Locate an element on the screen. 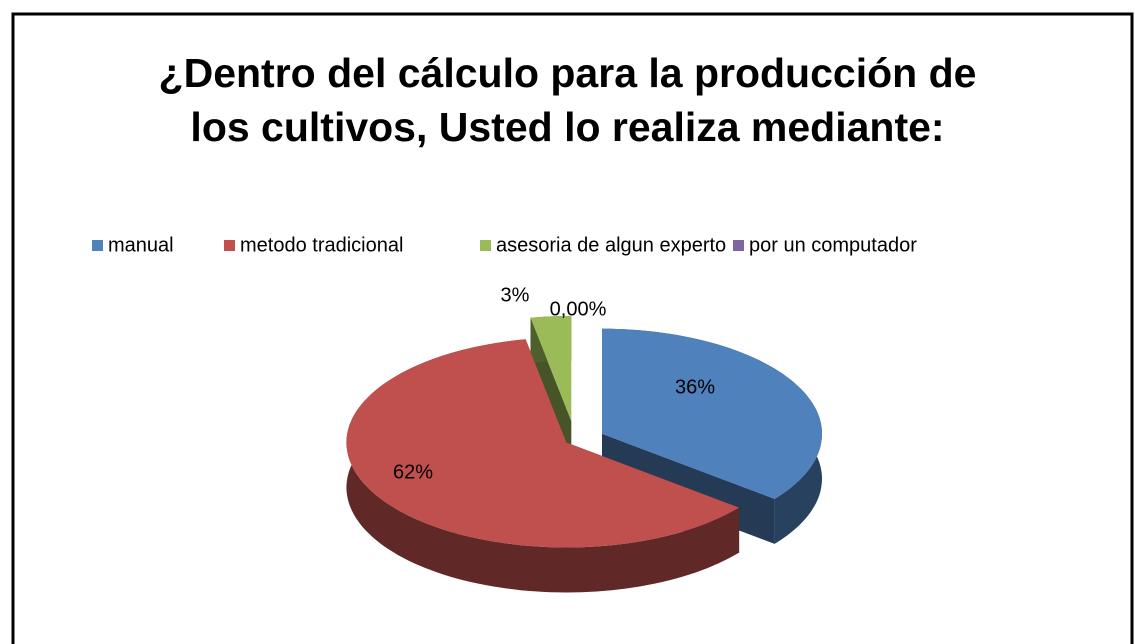  legend-label: metodo tradicional is located at coordinates (321, 245).